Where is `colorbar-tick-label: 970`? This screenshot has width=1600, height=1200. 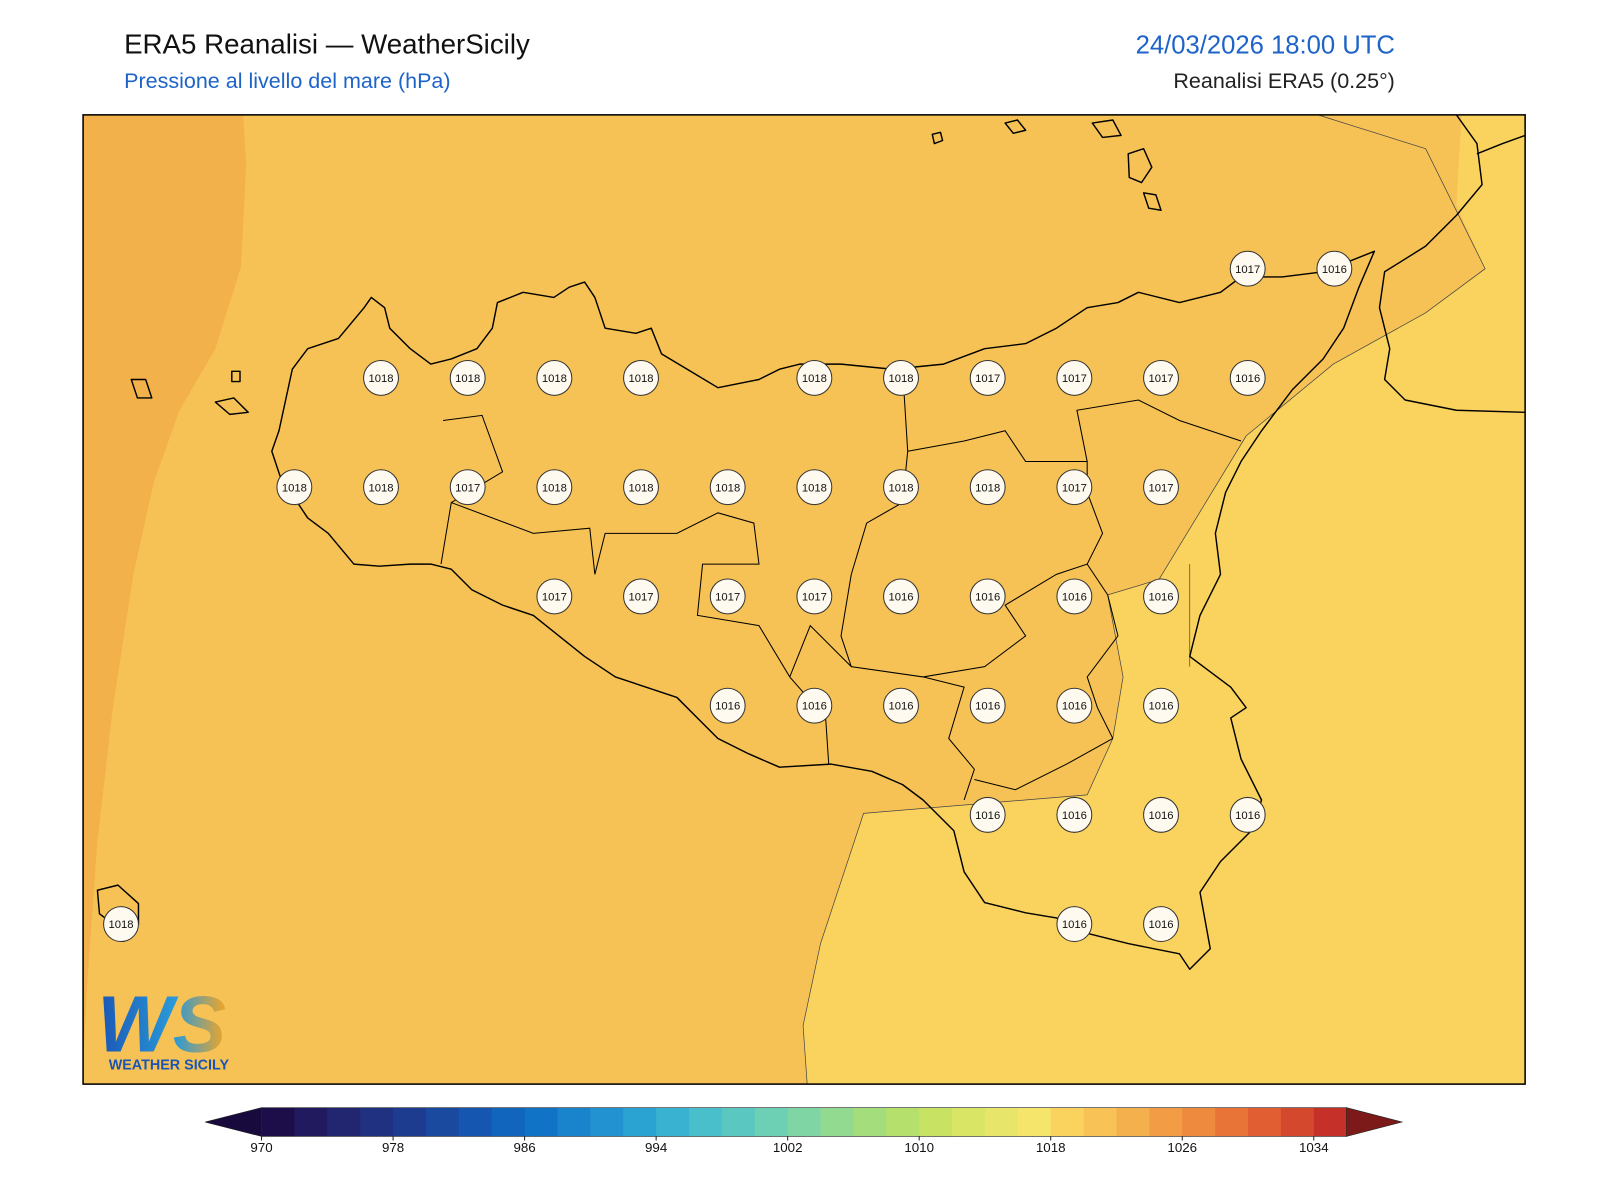
colorbar-tick-label: 970 is located at coordinates (261, 1147).